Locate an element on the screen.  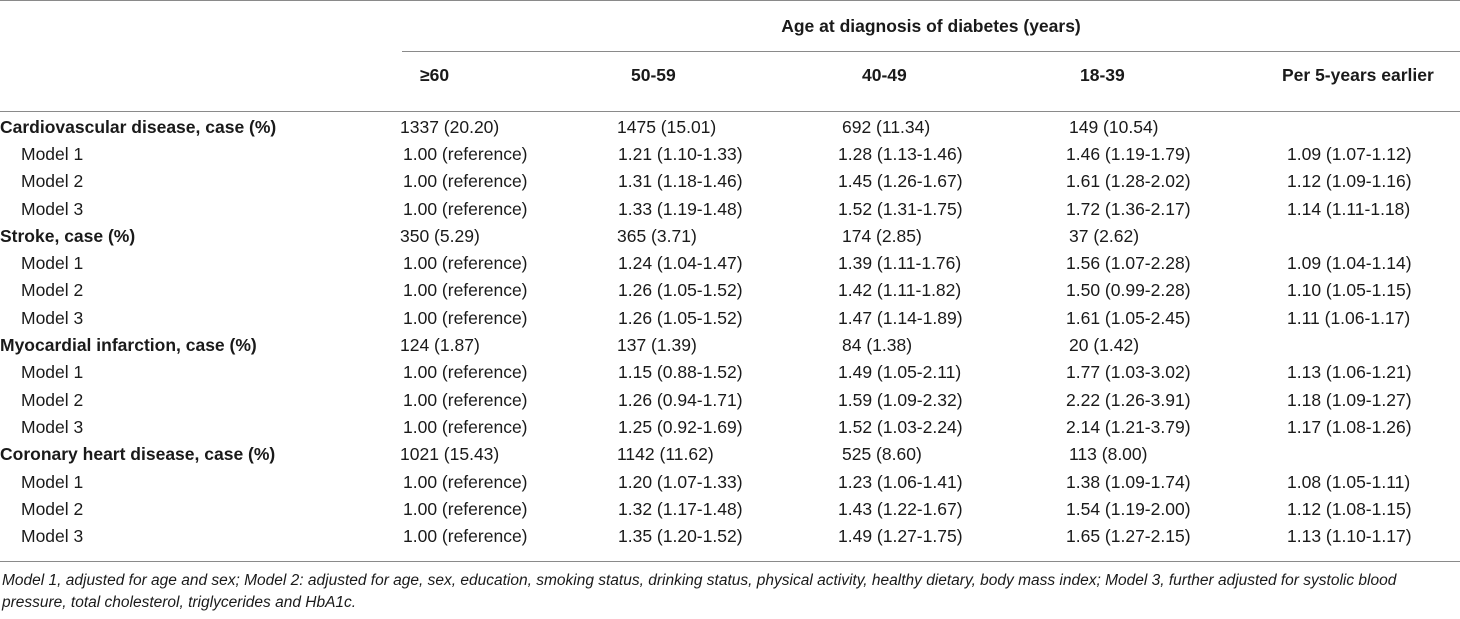
top-rule is located at coordinates (730, 0).